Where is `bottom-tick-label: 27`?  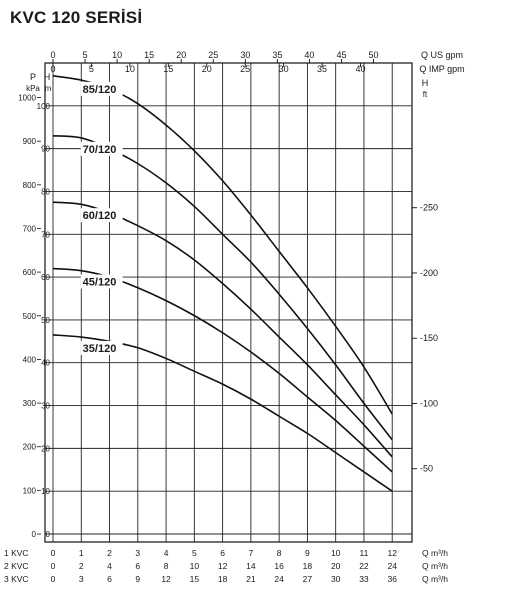
bottom-tick-label: 27 is located at coordinates (308, 579).